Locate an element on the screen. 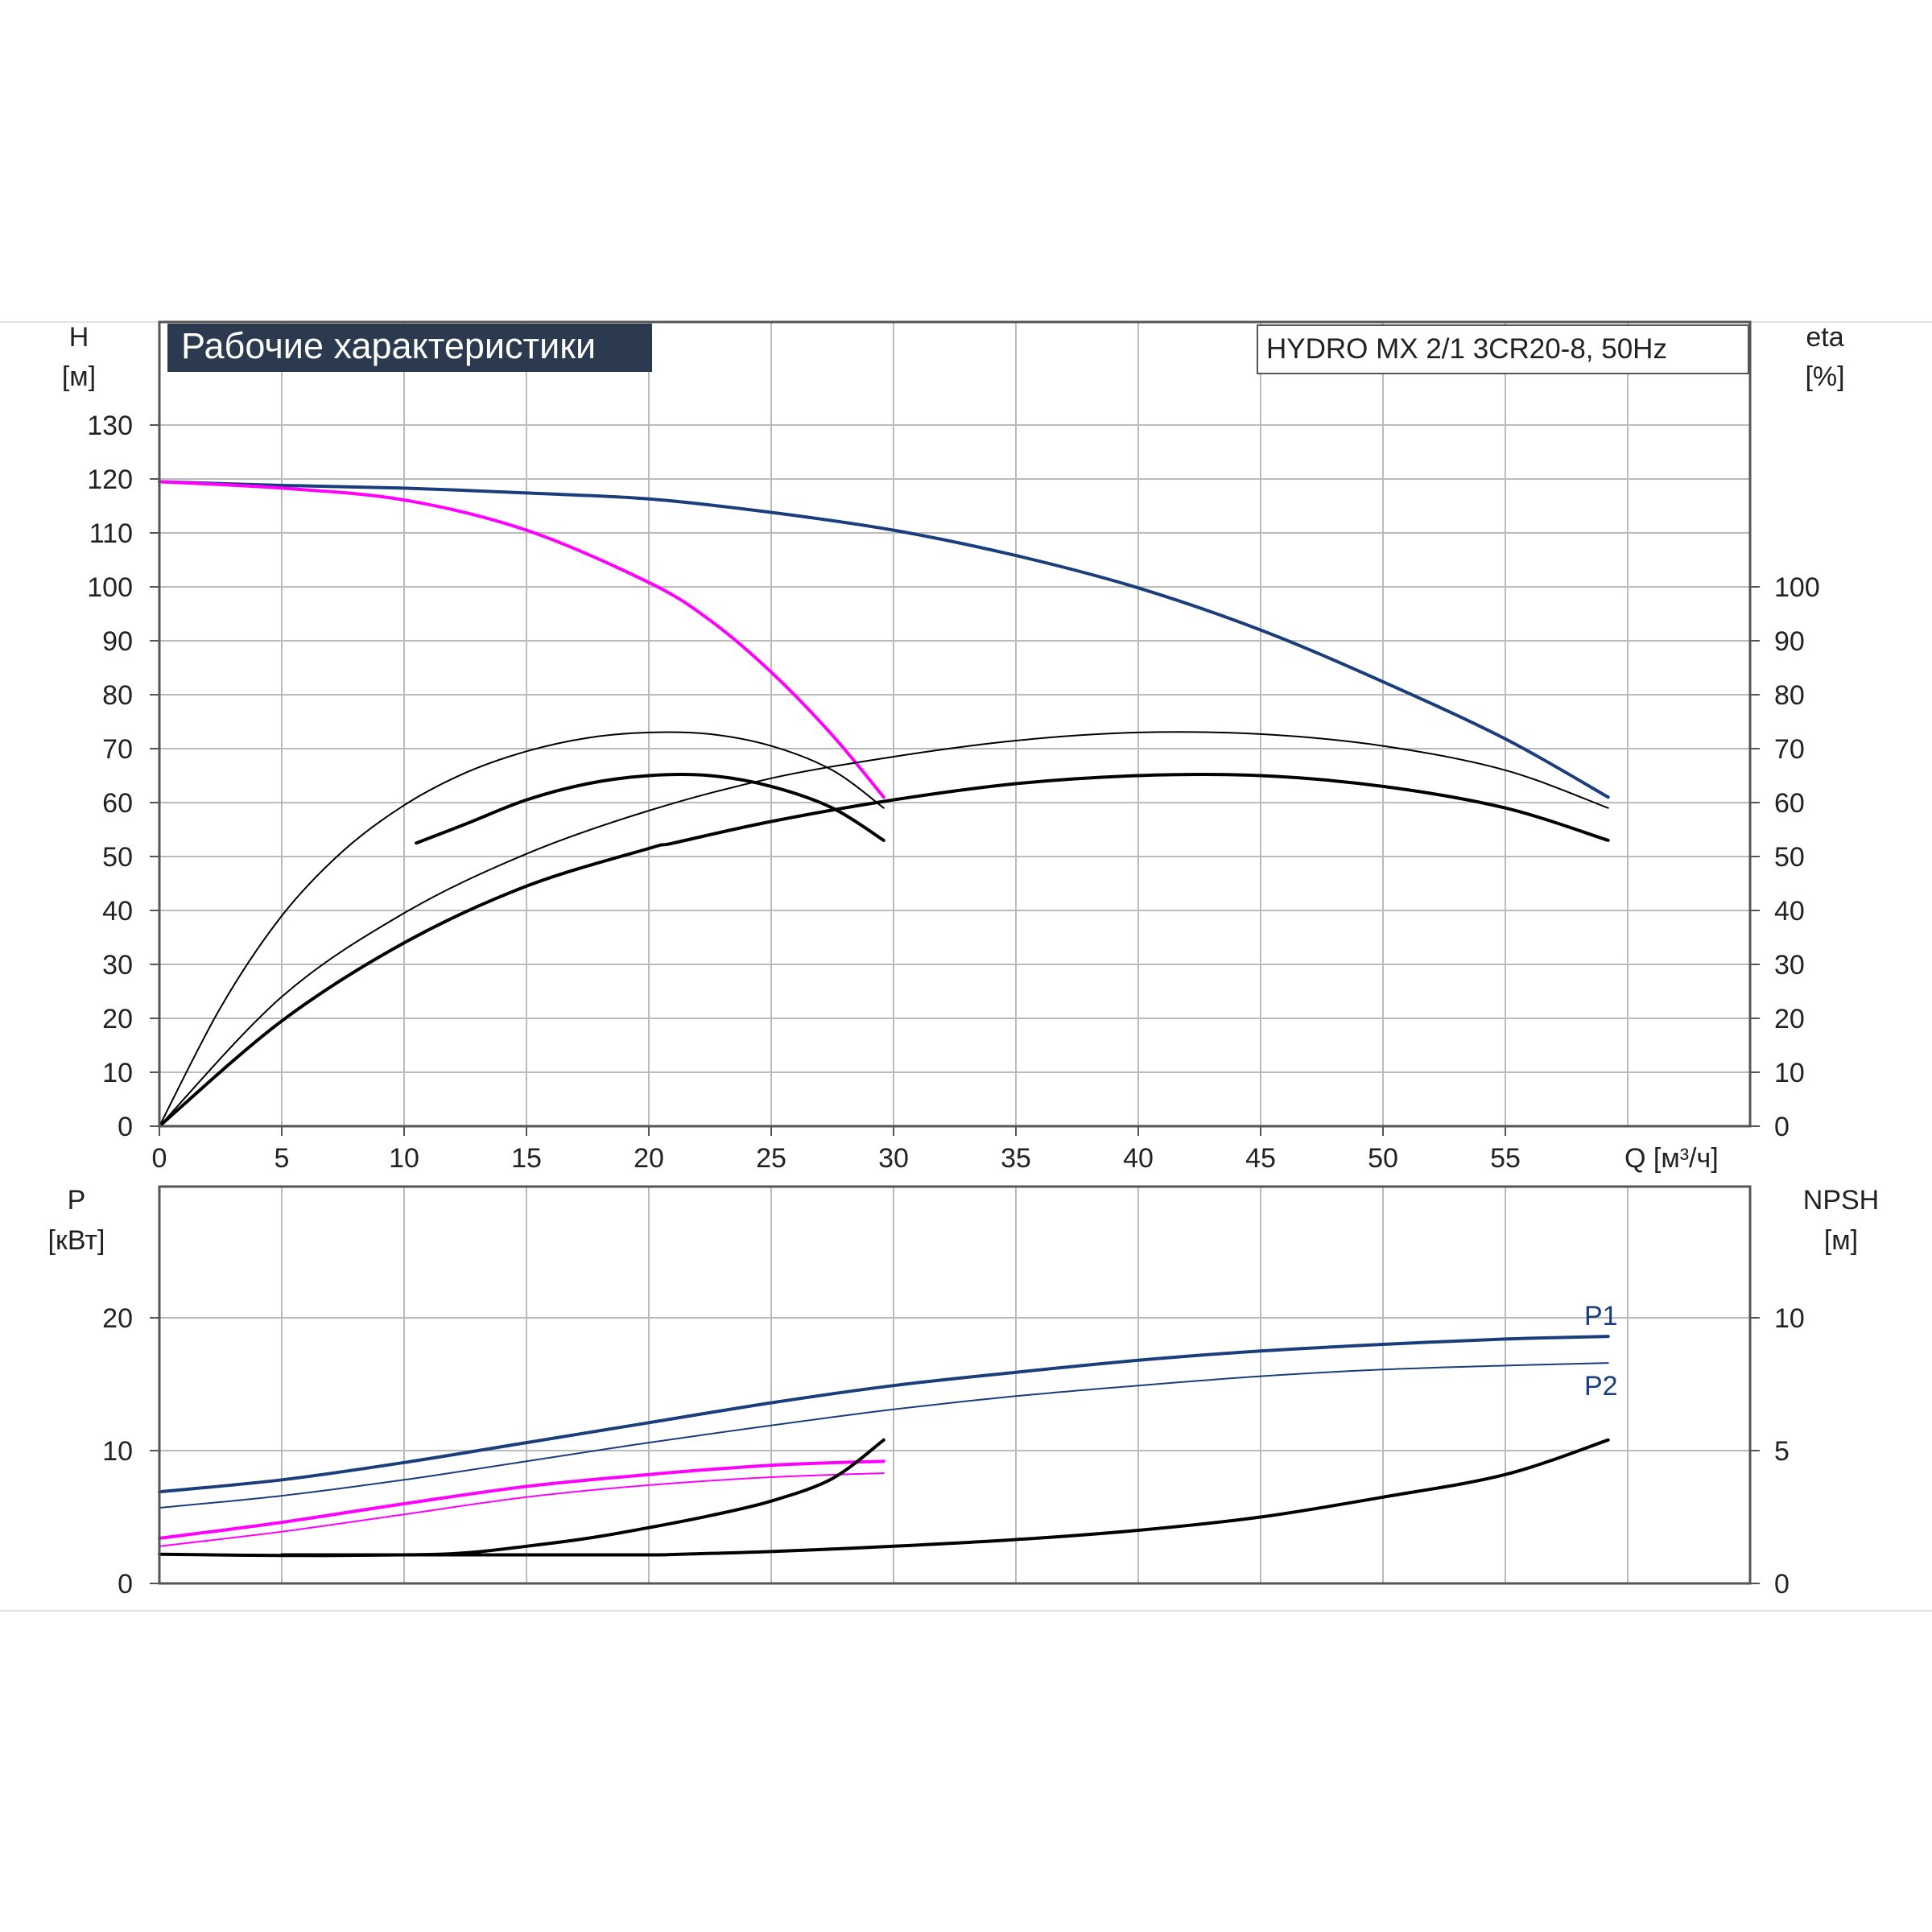 Image resolution: width=1932 pixels, height=1932 pixels. eta-tick-label: 0 is located at coordinates (1782, 1127).